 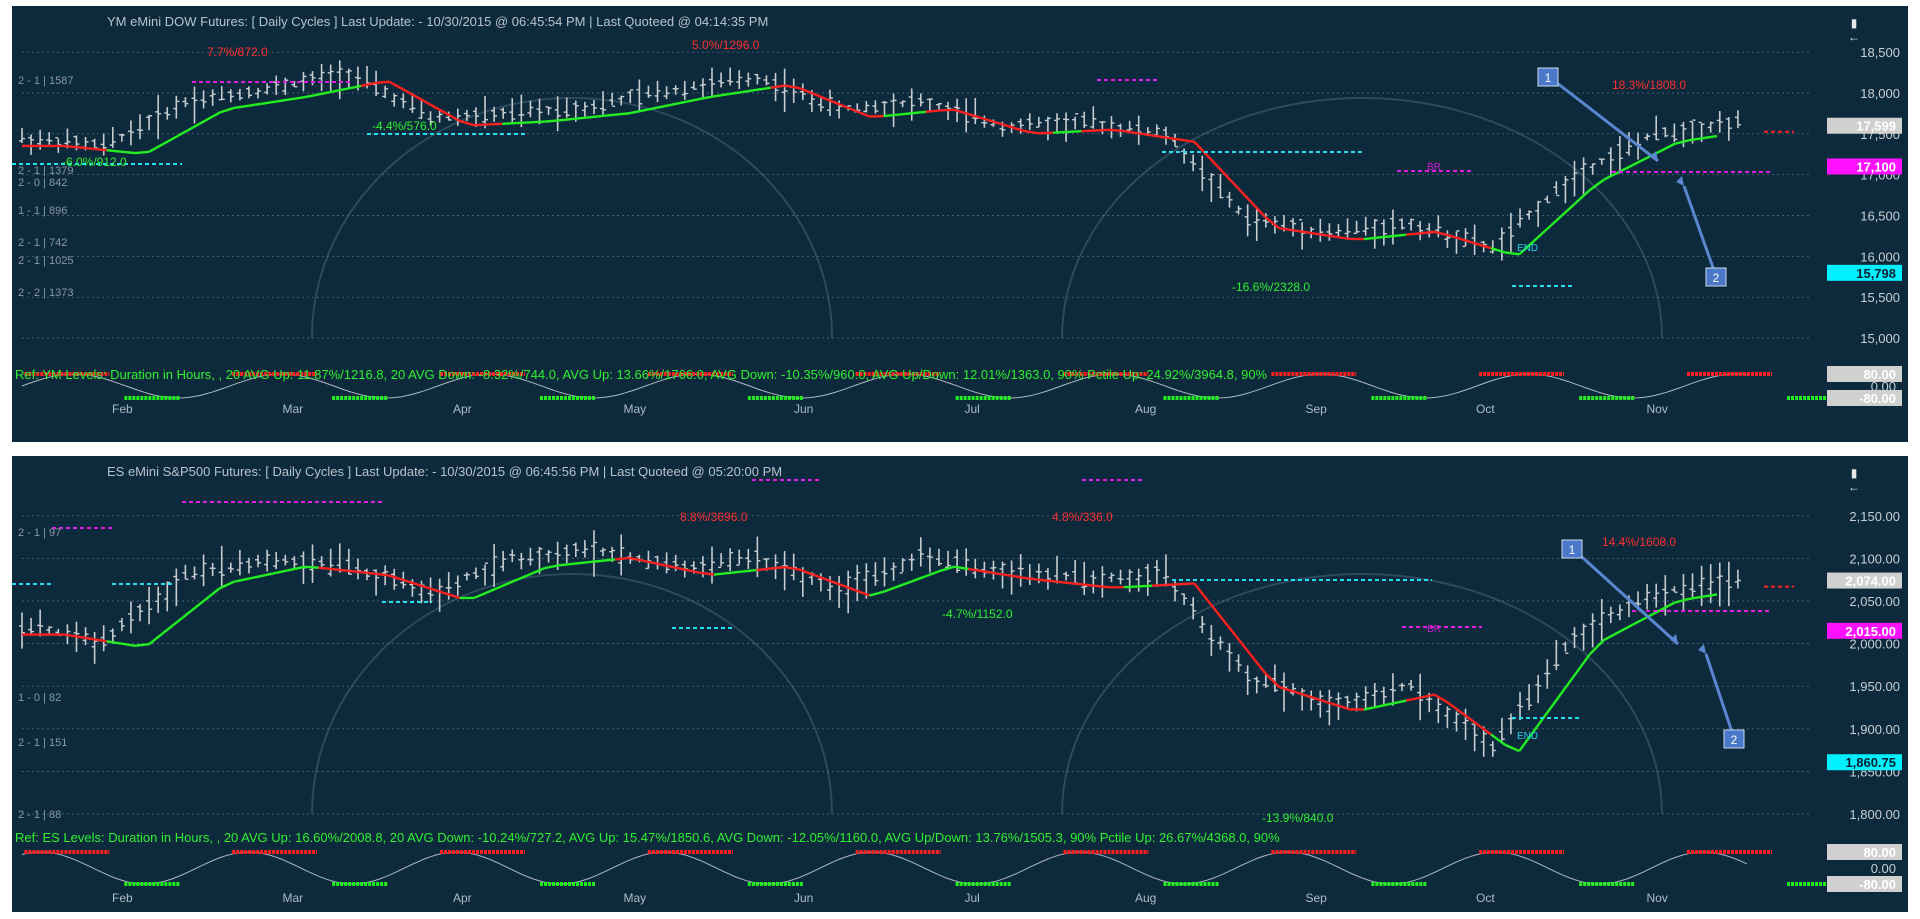 I want to click on cyan-level-badge-bg, so click(x=1864, y=762).